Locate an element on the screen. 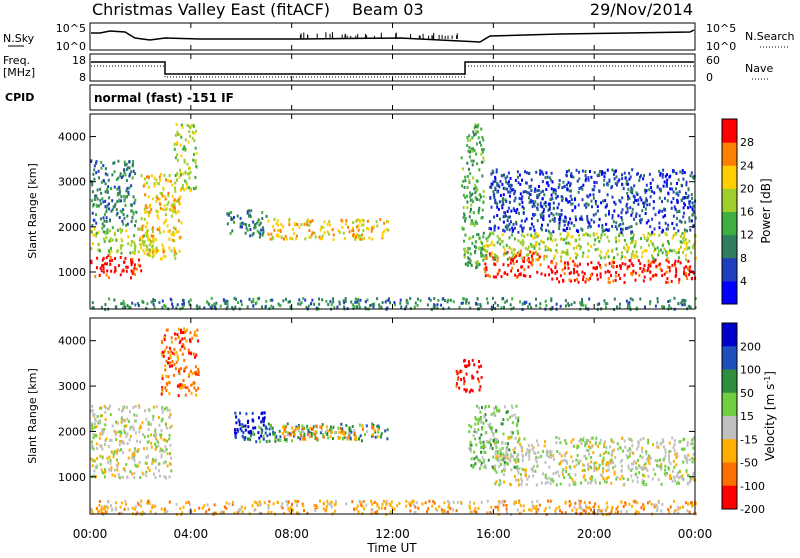 Image resolution: width=800 pixels, height=558 pixels. power-colorbar-tick-6: 28 is located at coordinates (747, 142).